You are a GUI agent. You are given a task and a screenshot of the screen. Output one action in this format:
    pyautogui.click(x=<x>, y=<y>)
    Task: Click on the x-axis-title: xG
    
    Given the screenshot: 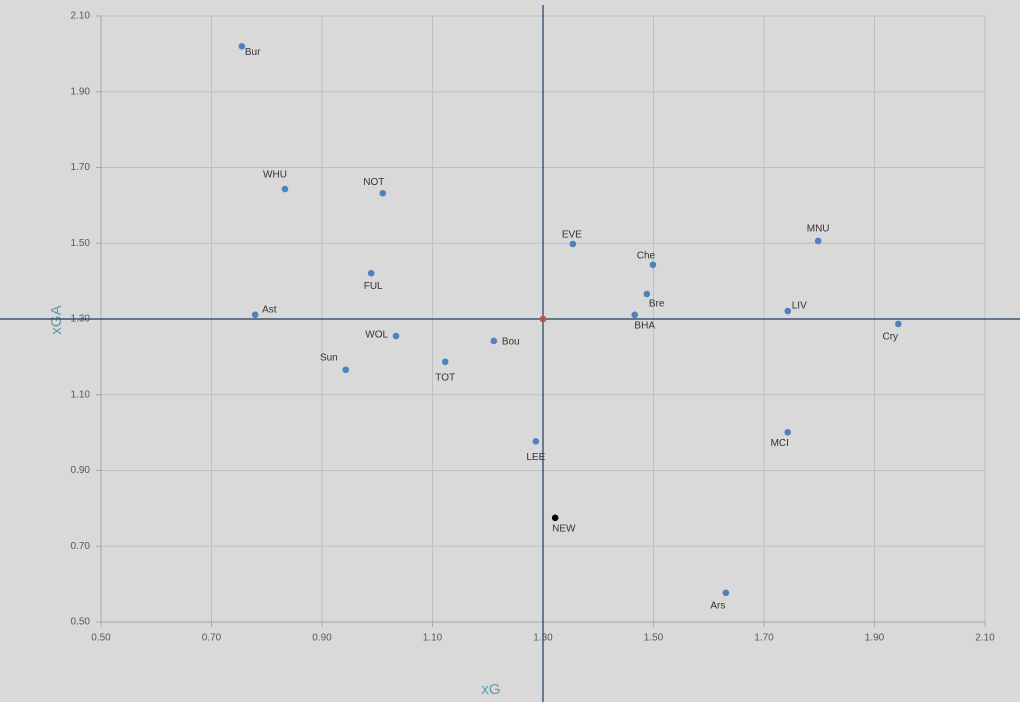 What is the action you would take?
    pyautogui.click(x=490, y=689)
    